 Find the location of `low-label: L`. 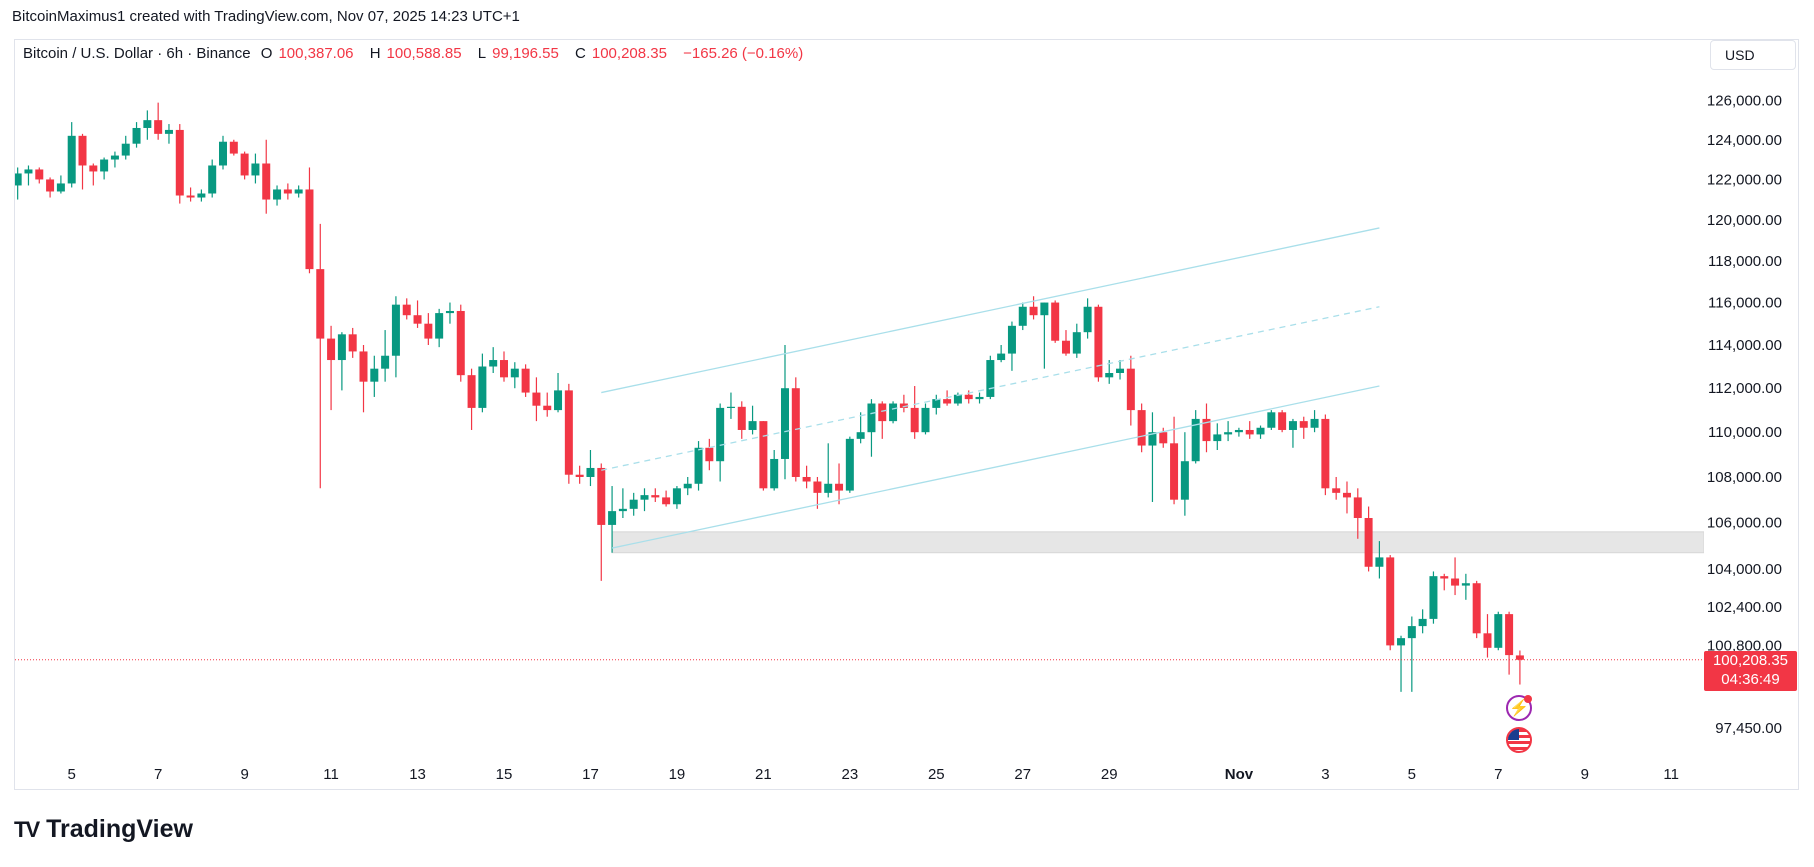

low-label: L is located at coordinates (482, 53).